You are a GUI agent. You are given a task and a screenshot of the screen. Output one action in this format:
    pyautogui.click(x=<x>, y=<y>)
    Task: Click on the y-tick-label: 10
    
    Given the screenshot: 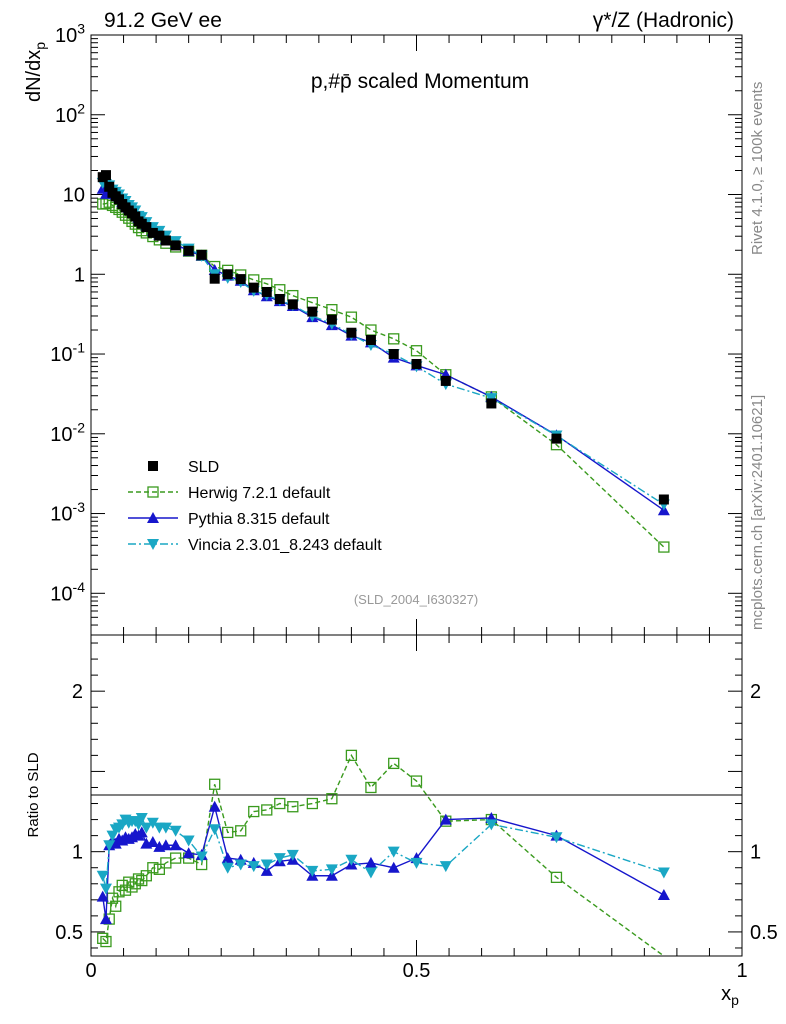 What is the action you would take?
    pyautogui.click(x=74, y=196)
    